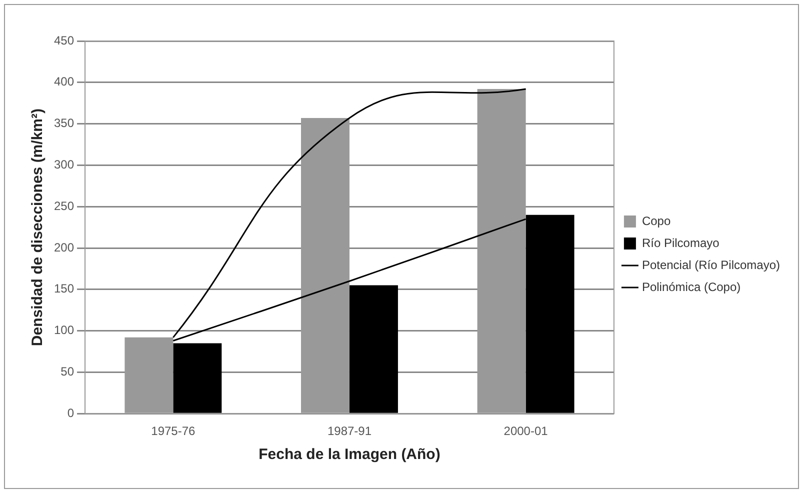 Image resolution: width=803 pixels, height=493 pixels. What do you see at coordinates (64, 205) in the screenshot?
I see `y-tick-label: 250` at bounding box center [64, 205].